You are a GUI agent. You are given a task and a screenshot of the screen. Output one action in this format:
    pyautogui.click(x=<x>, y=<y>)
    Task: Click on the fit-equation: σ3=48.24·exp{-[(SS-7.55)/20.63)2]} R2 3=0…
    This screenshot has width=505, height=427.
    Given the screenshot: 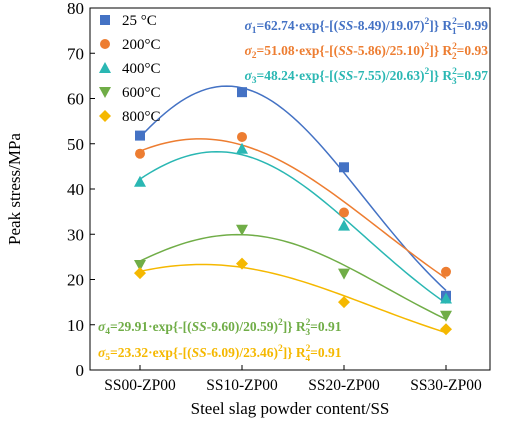 What is the action you would take?
    pyautogui.click(x=367, y=77)
    